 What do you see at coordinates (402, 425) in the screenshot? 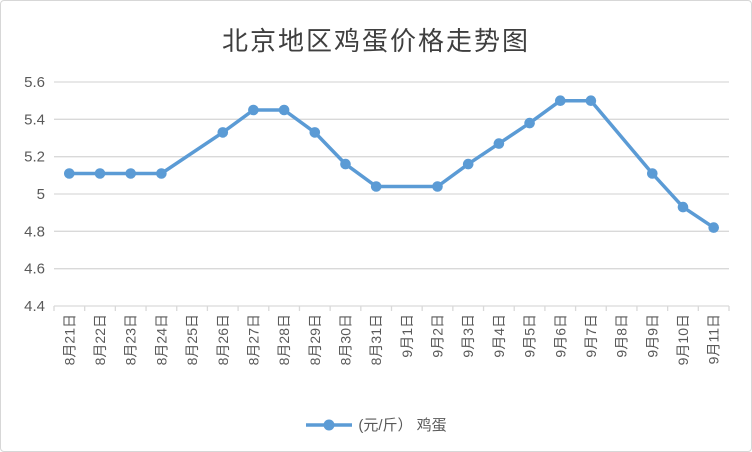
I see `legend-label: (元/斤） 鸡蛋` at bounding box center [402, 425].